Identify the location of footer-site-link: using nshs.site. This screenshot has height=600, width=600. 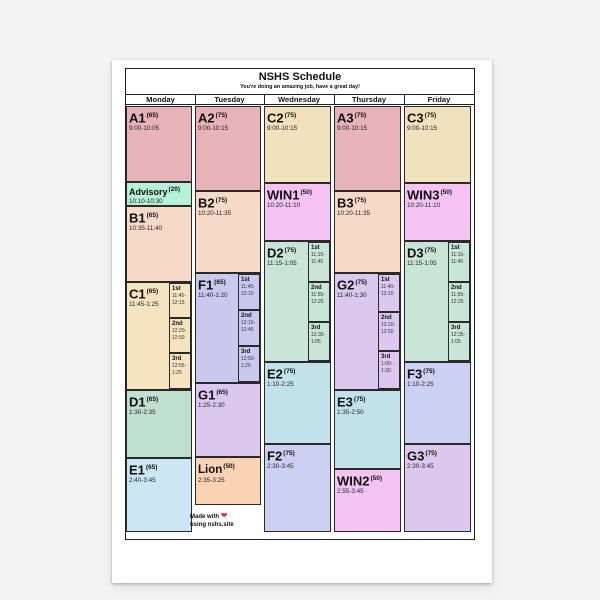
(212, 525).